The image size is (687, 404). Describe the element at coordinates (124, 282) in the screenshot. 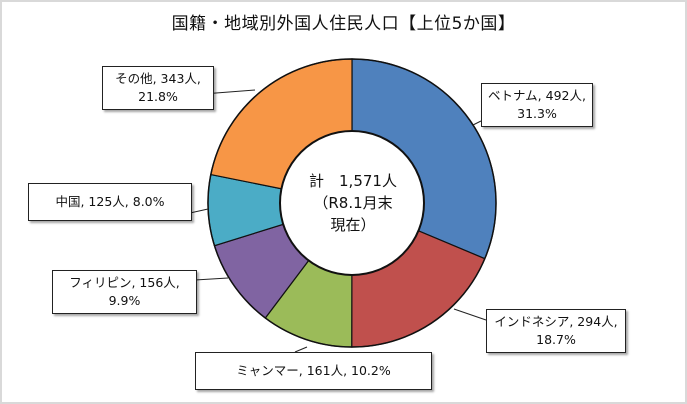

I see `callout-philippines-count: フィリピン, 156人,` at that location.